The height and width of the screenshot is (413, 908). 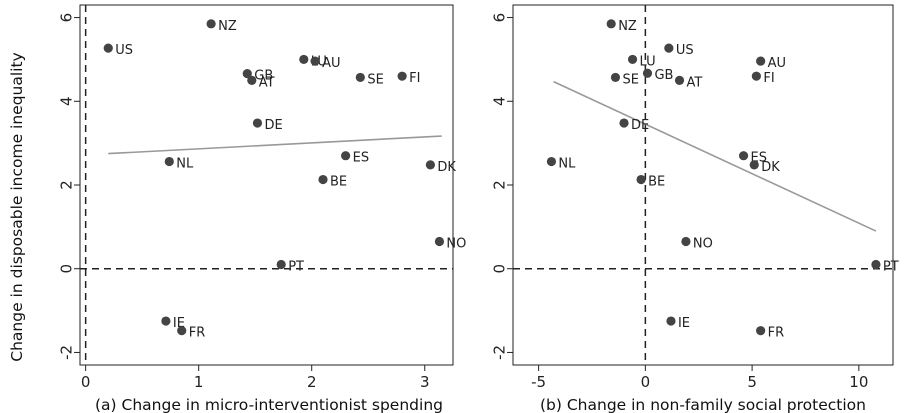 I want to click on panel-a-y-tick-label: -2, so click(x=66, y=352).